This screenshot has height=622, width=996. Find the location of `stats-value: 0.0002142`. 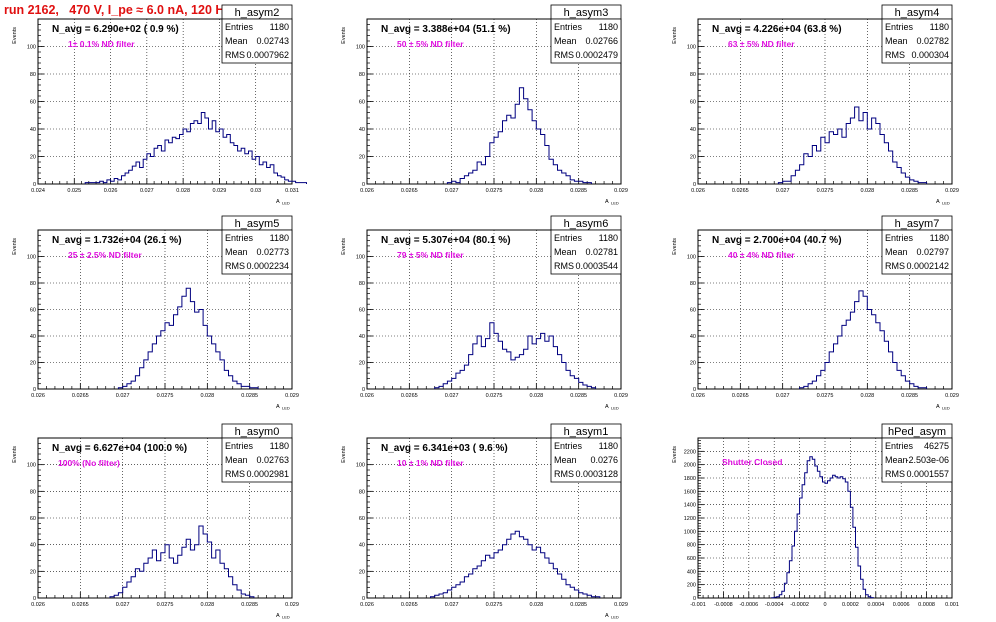

stats-value: 0.0002142 is located at coordinates (927, 266).